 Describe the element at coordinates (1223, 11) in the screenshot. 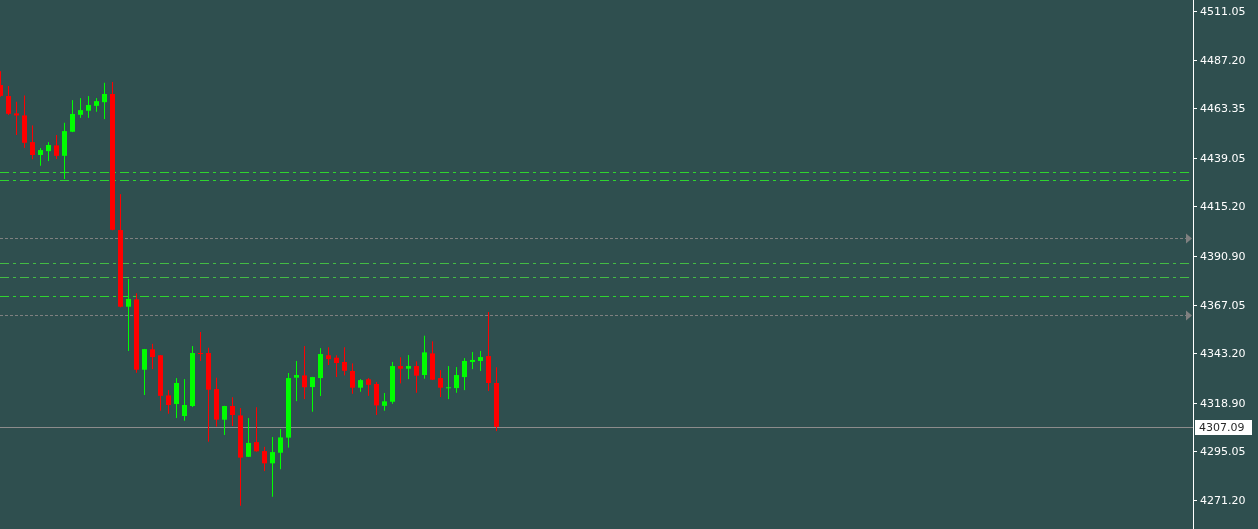

I see `y-tick-label: 4511.05` at that location.